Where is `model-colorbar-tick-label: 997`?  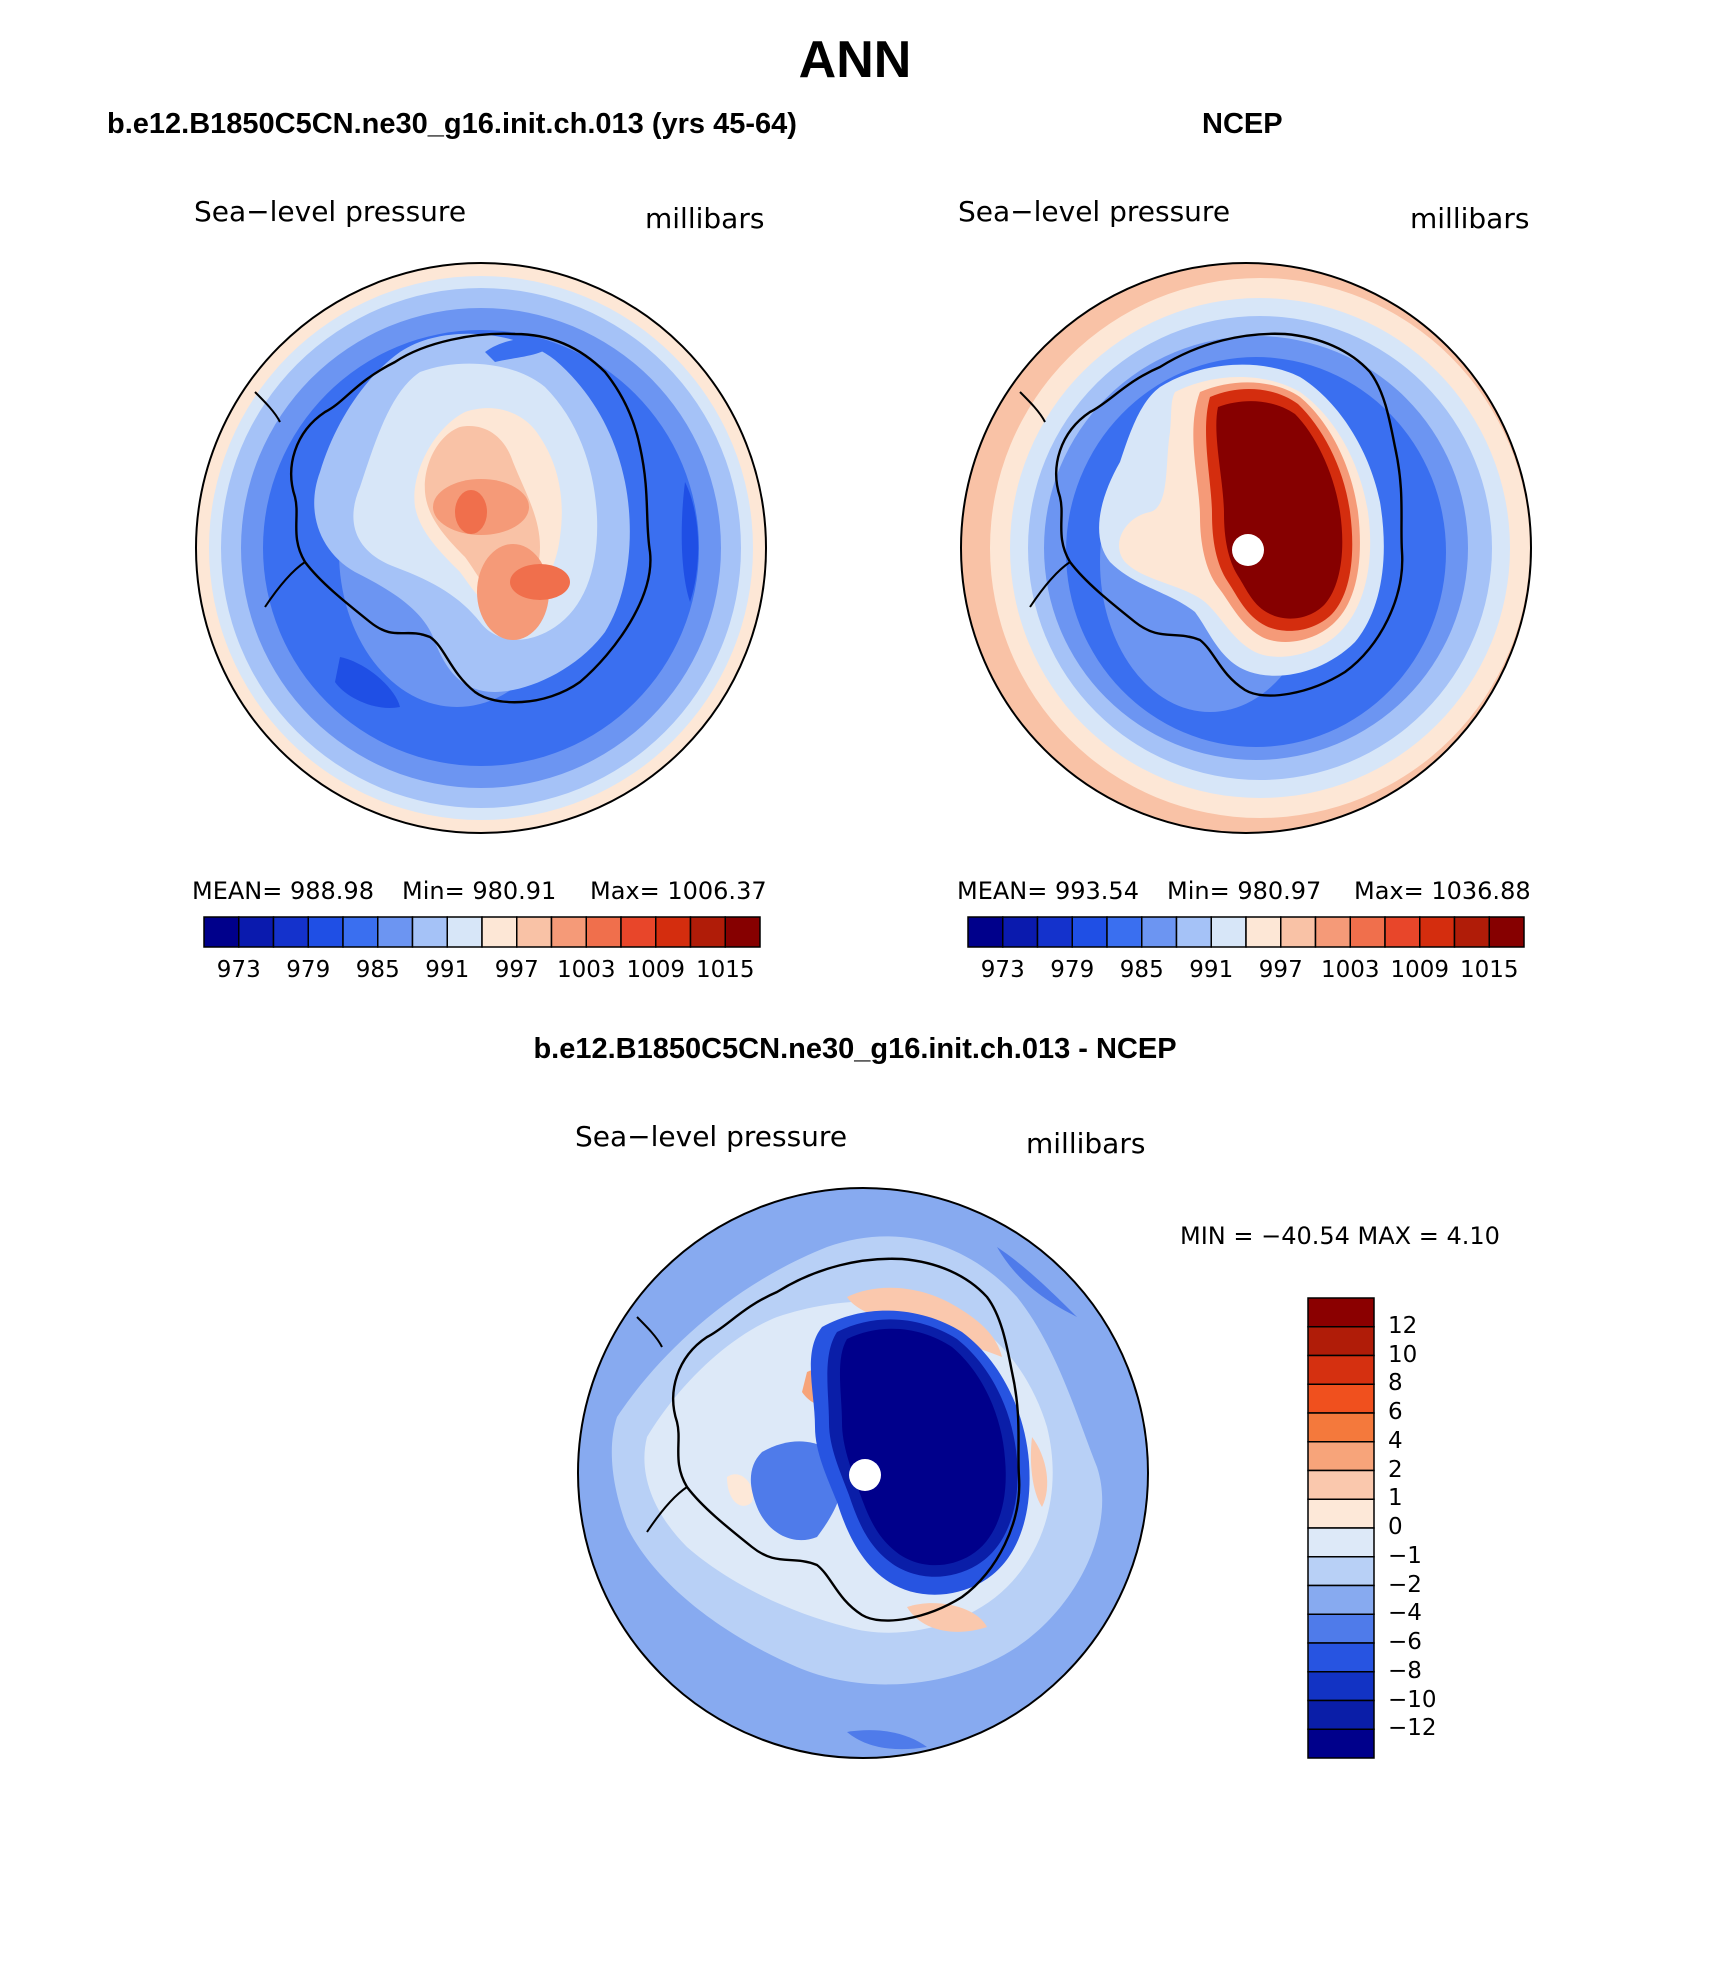
model-colorbar-tick-label: 997 is located at coordinates (516, 970).